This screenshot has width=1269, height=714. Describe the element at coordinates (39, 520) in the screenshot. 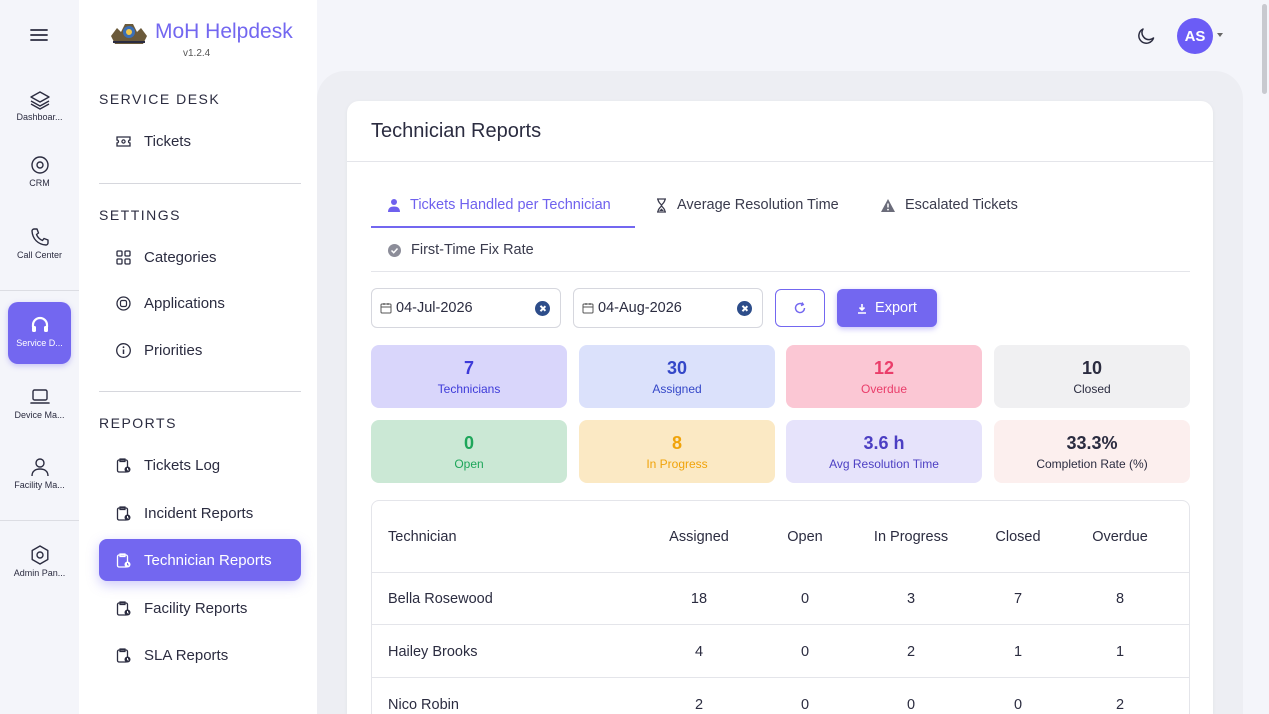

I see `rail-divider` at that location.